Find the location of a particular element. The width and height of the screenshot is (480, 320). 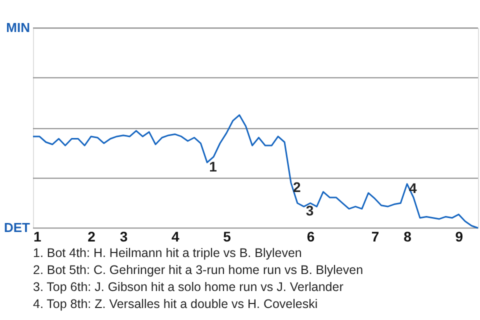

x-tick-label: 5 is located at coordinates (227, 236).